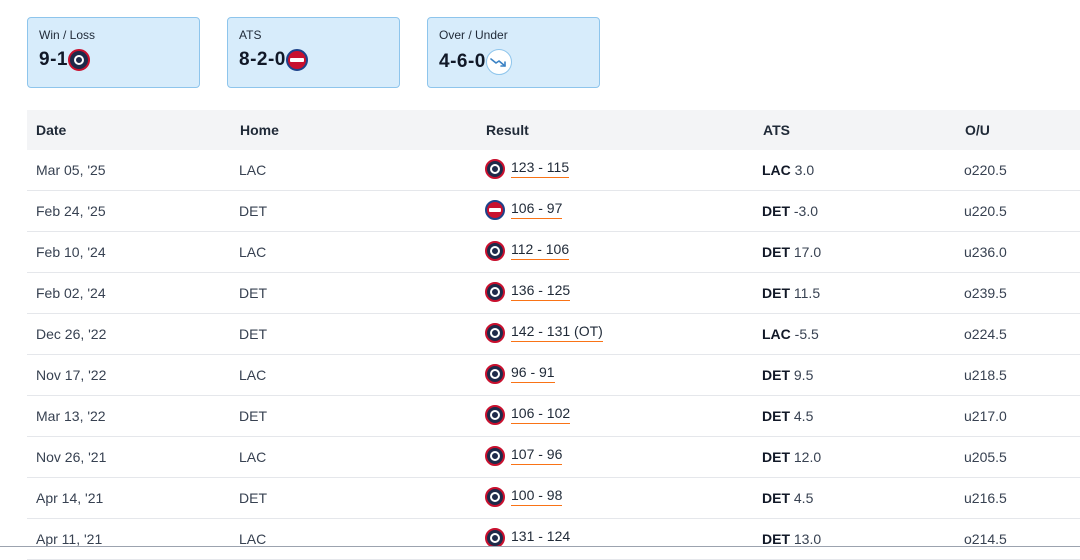 Image resolution: width=1080 pixels, height=560 pixels. I want to click on table-row: Nov 17, '22 LAC 96 - 91 DET 9.5 u218.5, so click(553, 375).